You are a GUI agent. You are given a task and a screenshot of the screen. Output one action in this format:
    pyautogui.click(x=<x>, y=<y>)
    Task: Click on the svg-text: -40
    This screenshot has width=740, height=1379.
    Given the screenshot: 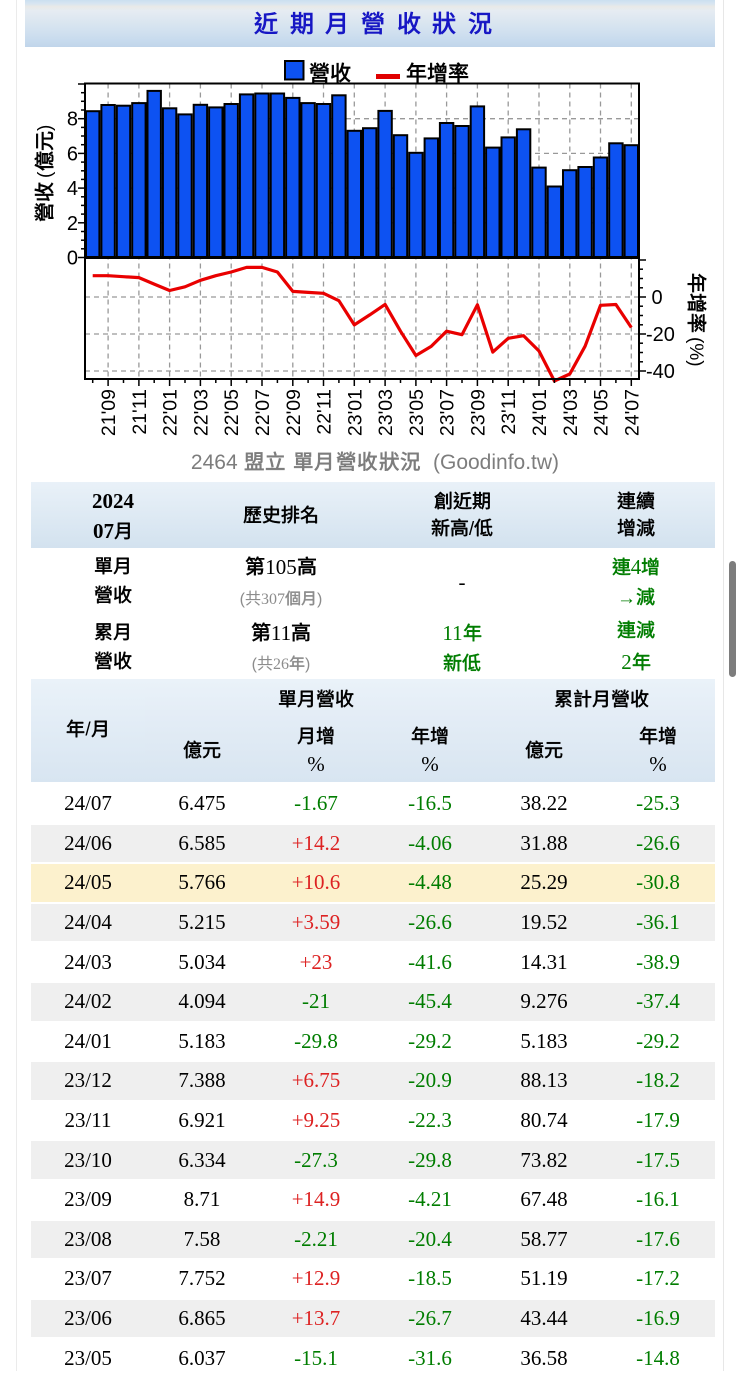 What is the action you would take?
    pyautogui.click(x=660, y=372)
    